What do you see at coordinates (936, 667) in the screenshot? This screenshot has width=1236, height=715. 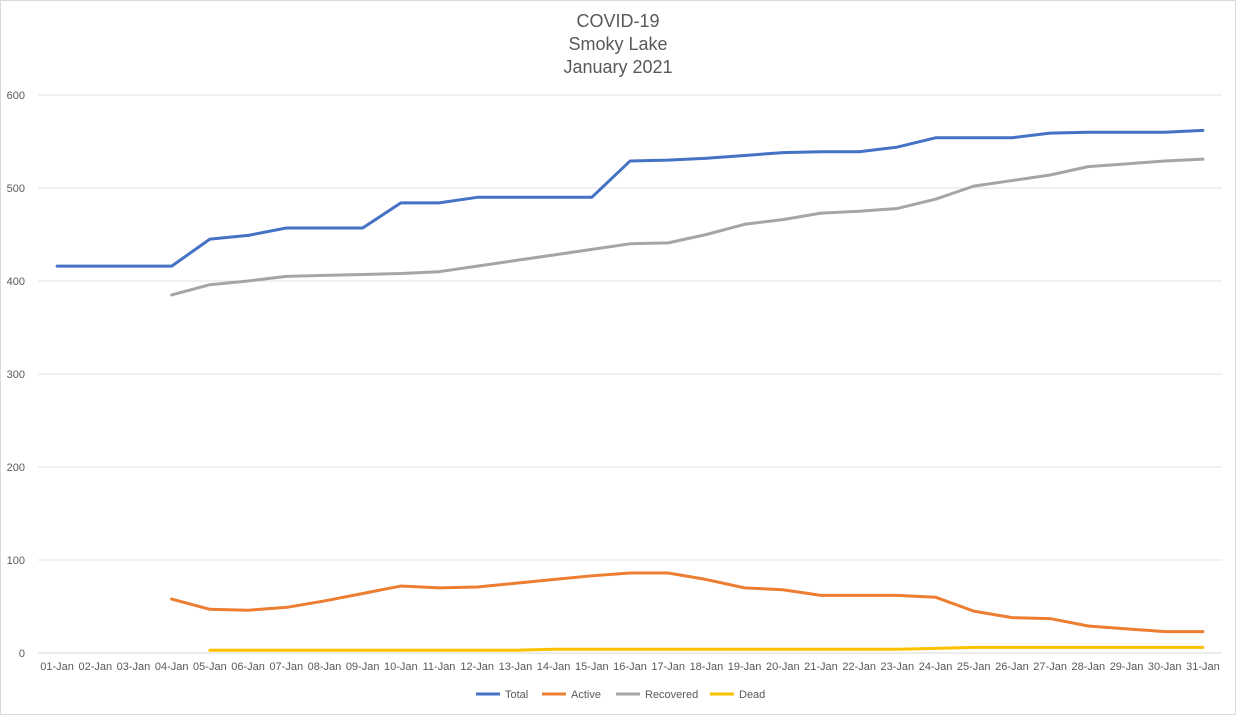 I see `x-tick-label: 24-Jan` at bounding box center [936, 667].